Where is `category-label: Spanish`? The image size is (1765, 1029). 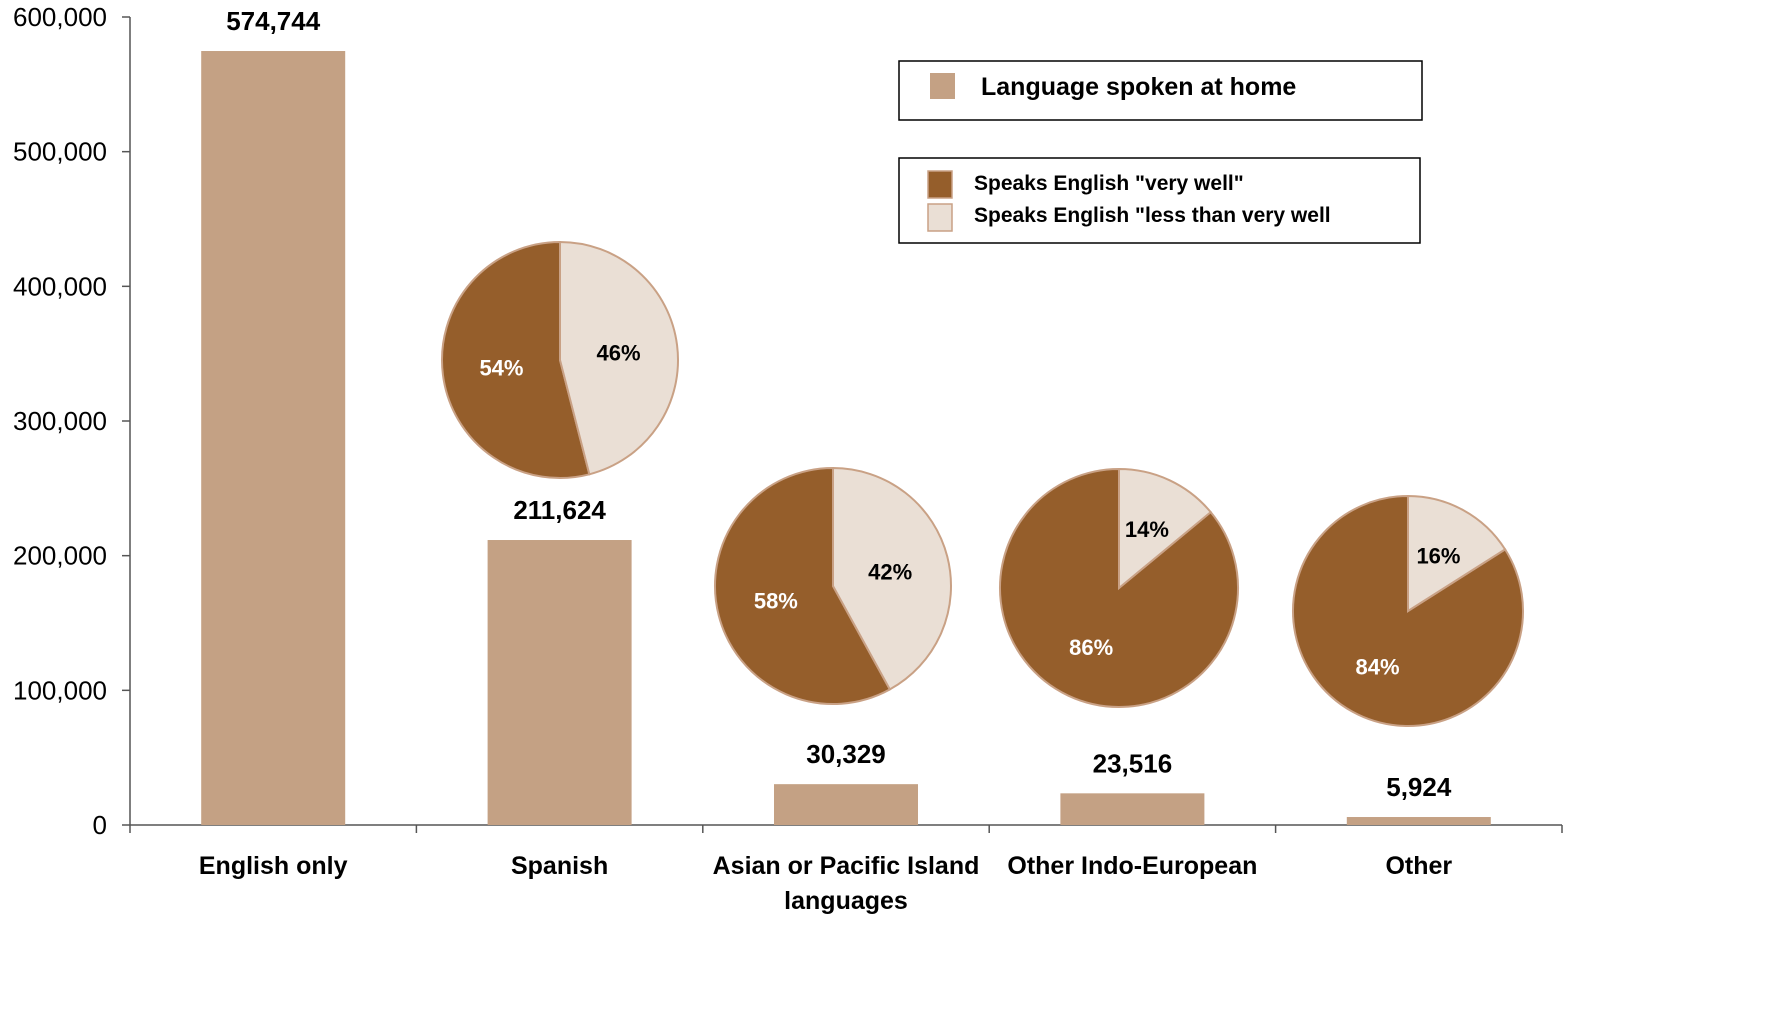 category-label: Spanish is located at coordinates (559, 866).